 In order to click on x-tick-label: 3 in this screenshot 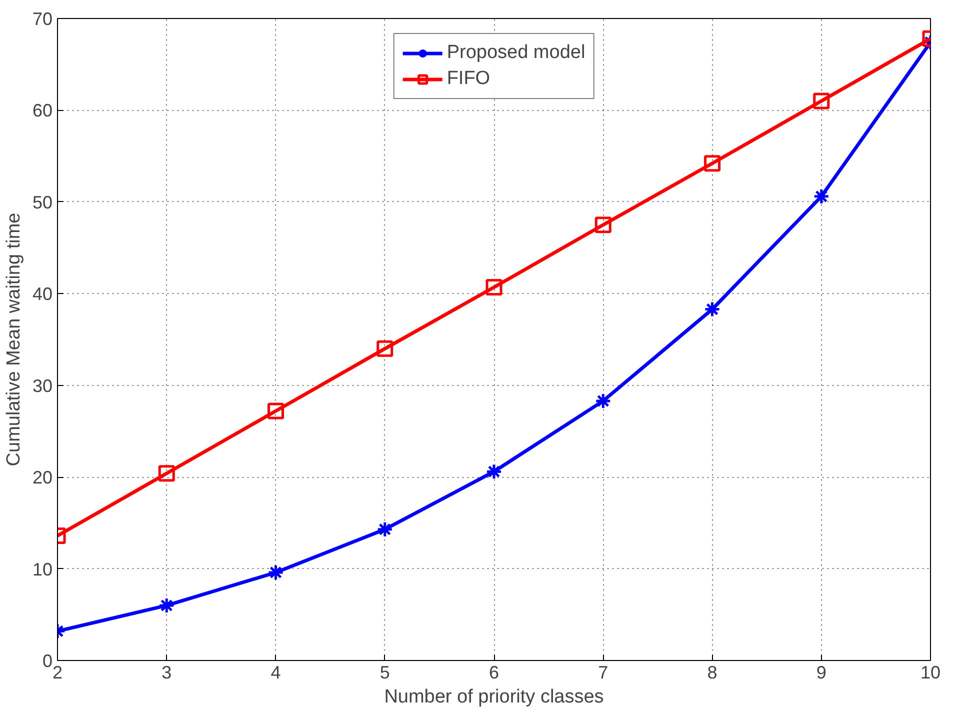, I will do `click(167, 672)`.